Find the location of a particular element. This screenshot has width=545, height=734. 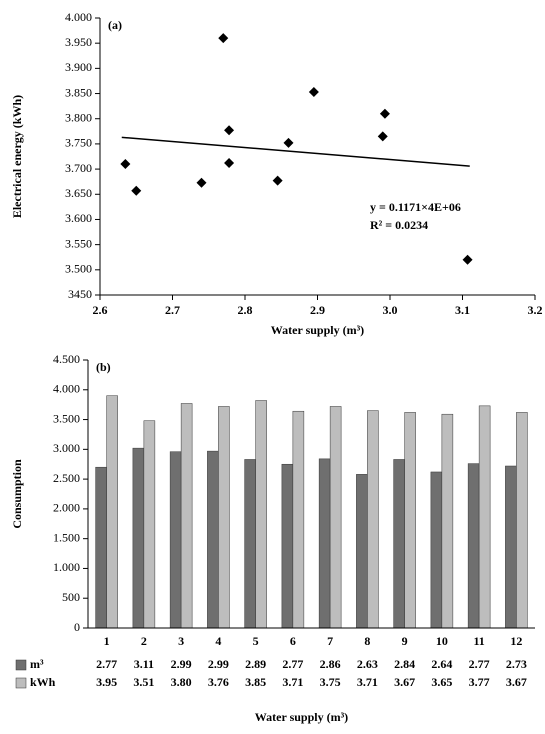

y-tick-label: 0 is located at coordinates (77, 627).